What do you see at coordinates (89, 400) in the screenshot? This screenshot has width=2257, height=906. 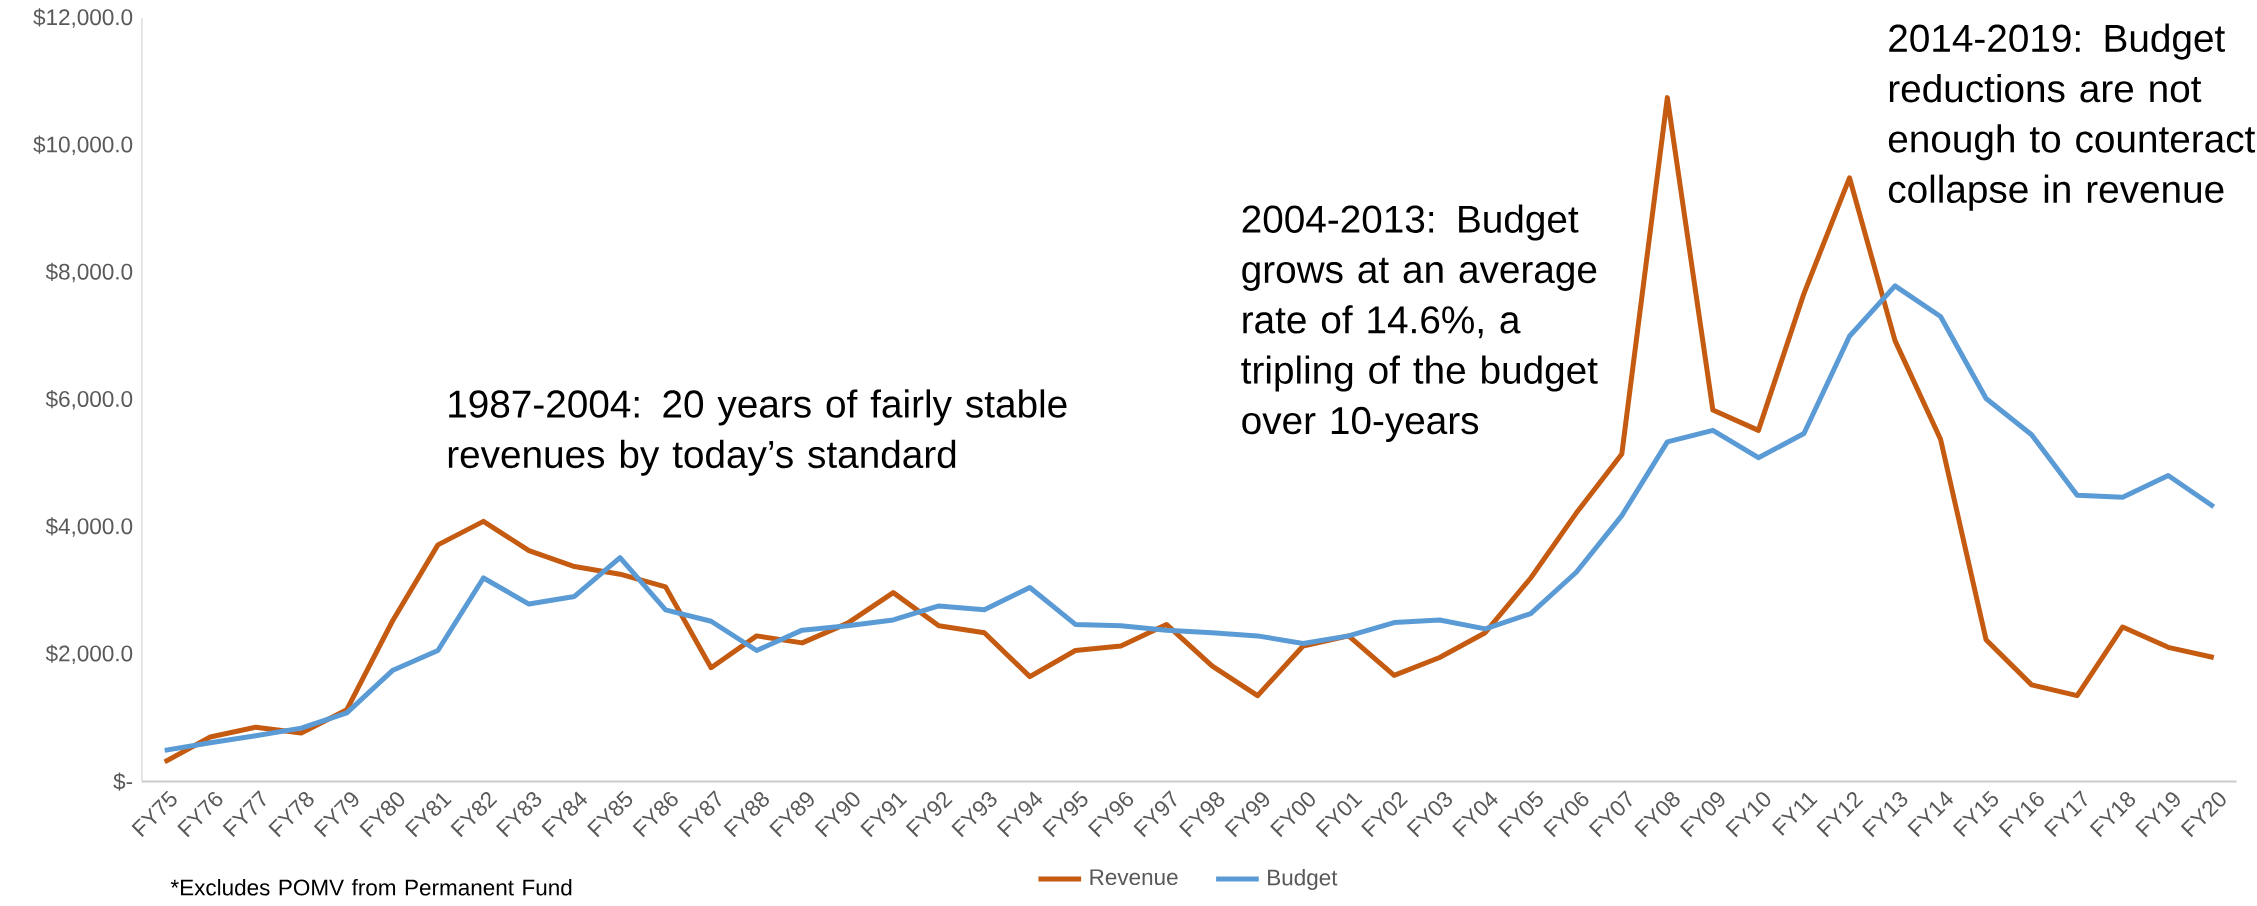 I see `y-tick-label: $6,000.0` at bounding box center [89, 400].